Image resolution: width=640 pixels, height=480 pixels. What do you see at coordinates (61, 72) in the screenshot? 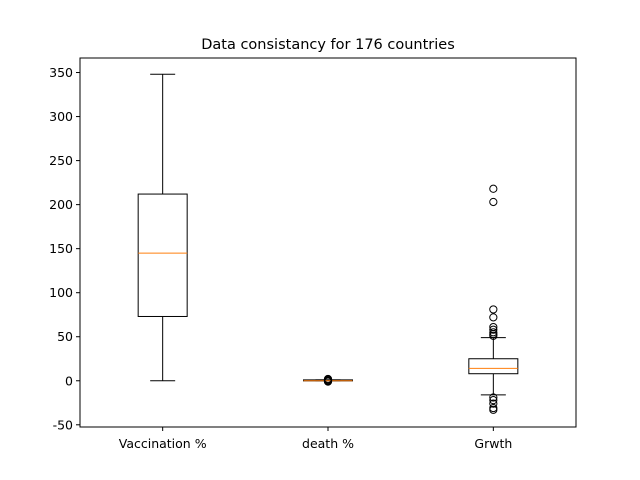
I see `y-tick-label: 350` at bounding box center [61, 72].